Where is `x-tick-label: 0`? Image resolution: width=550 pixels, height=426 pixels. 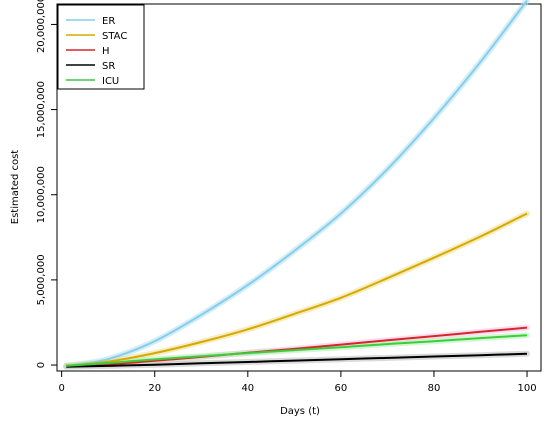
x-tick-label: 0 is located at coordinates (61, 388).